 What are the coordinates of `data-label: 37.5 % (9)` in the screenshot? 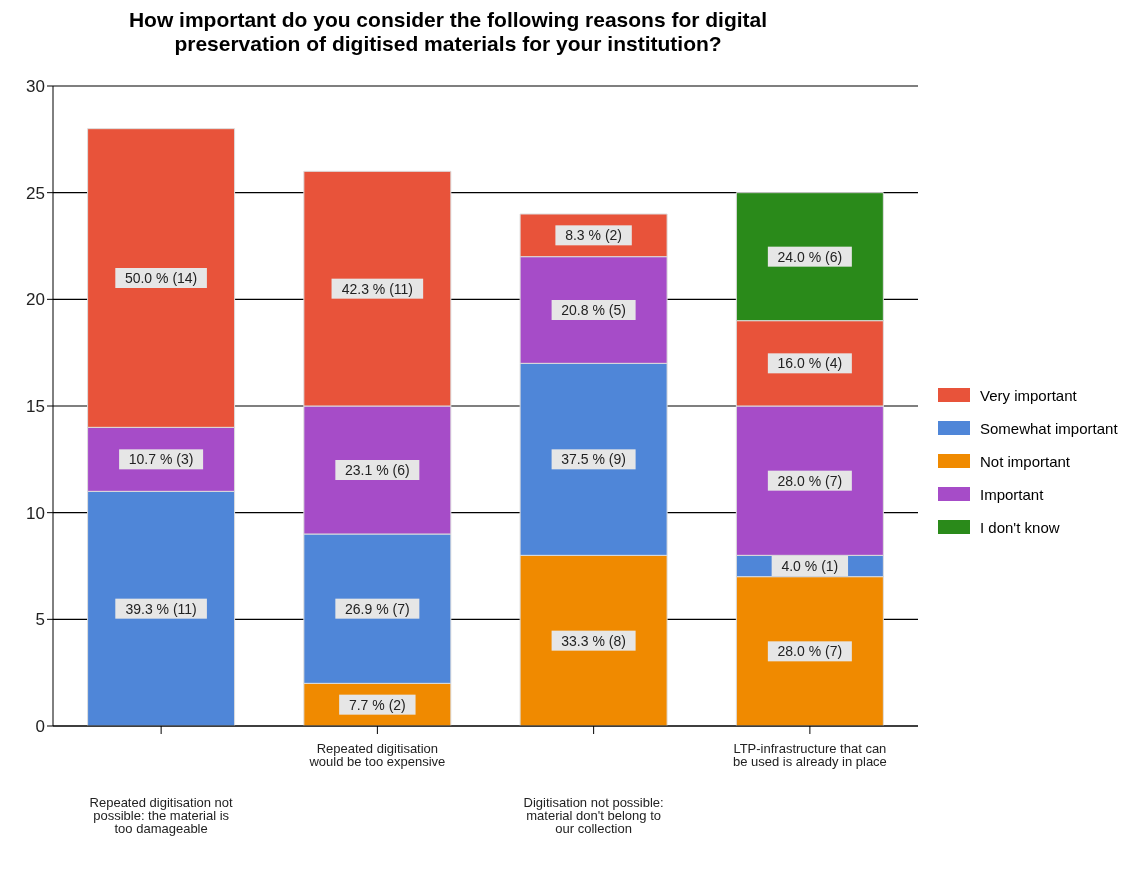 It's located at (593, 459).